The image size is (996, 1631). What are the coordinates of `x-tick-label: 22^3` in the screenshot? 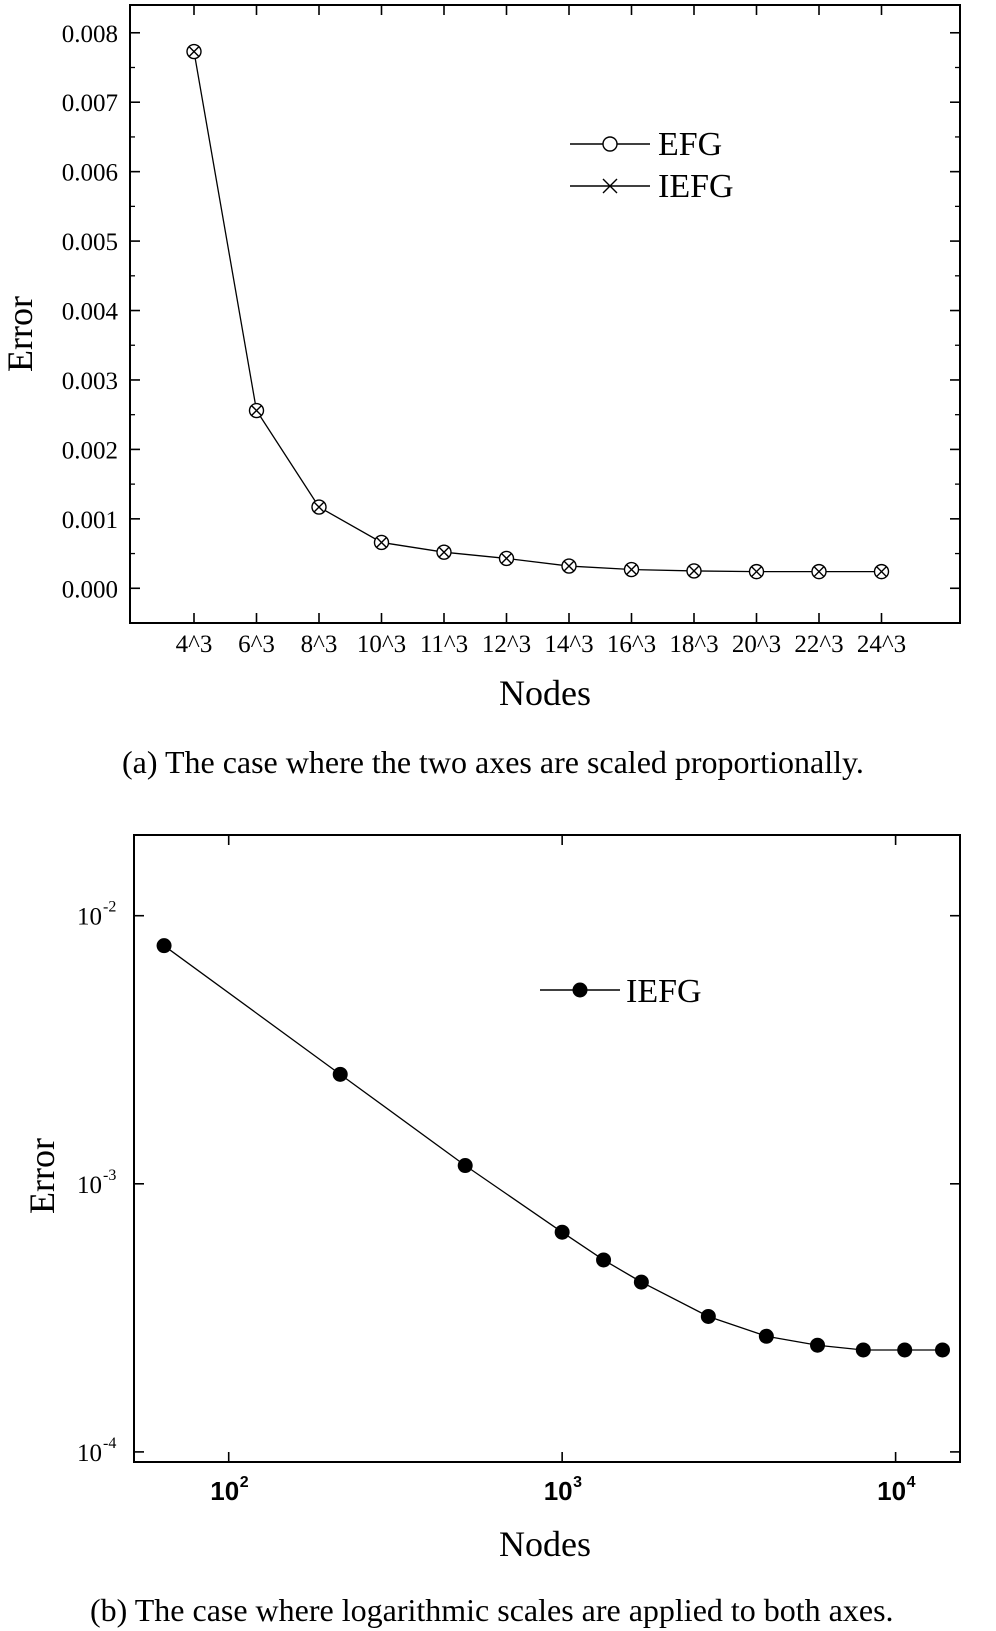 It's located at (818, 644).